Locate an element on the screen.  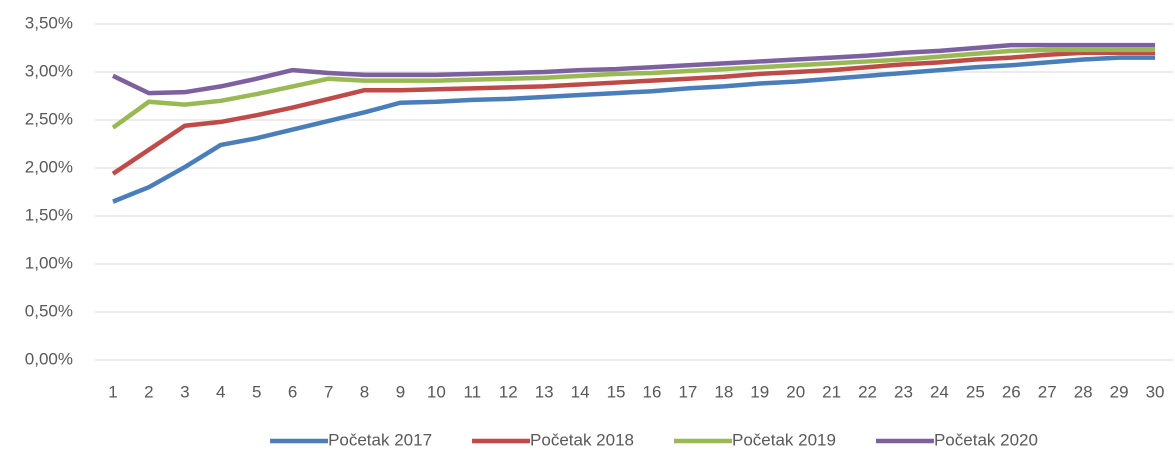
x-tick-label: 20 is located at coordinates (795, 391).